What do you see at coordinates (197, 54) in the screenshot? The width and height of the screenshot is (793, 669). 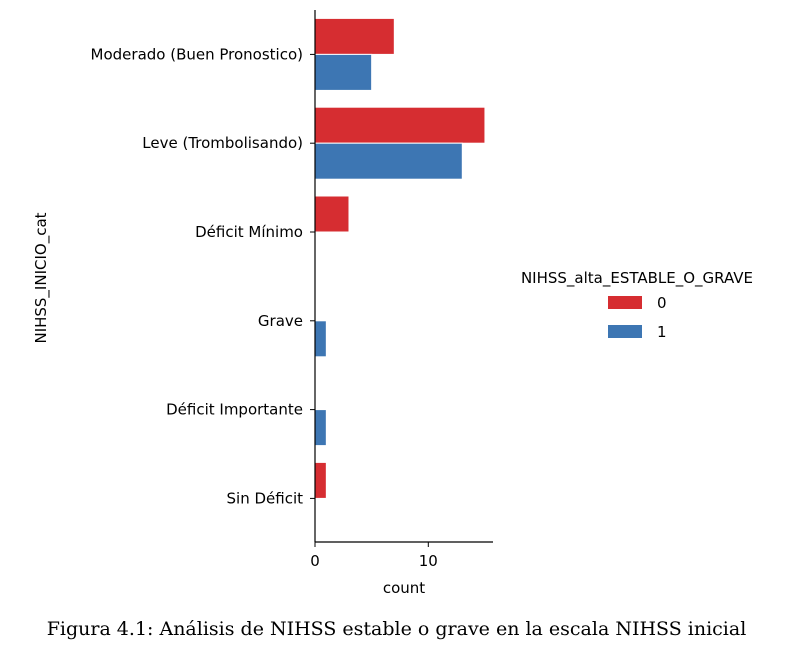 I see `y-tick-label: Moderado (Buen Pronostico)` at bounding box center [197, 54].